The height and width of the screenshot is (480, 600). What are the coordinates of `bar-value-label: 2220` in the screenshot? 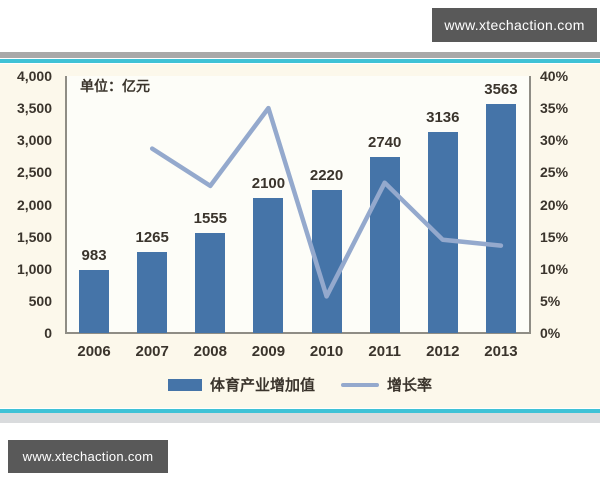 It's located at (326, 176).